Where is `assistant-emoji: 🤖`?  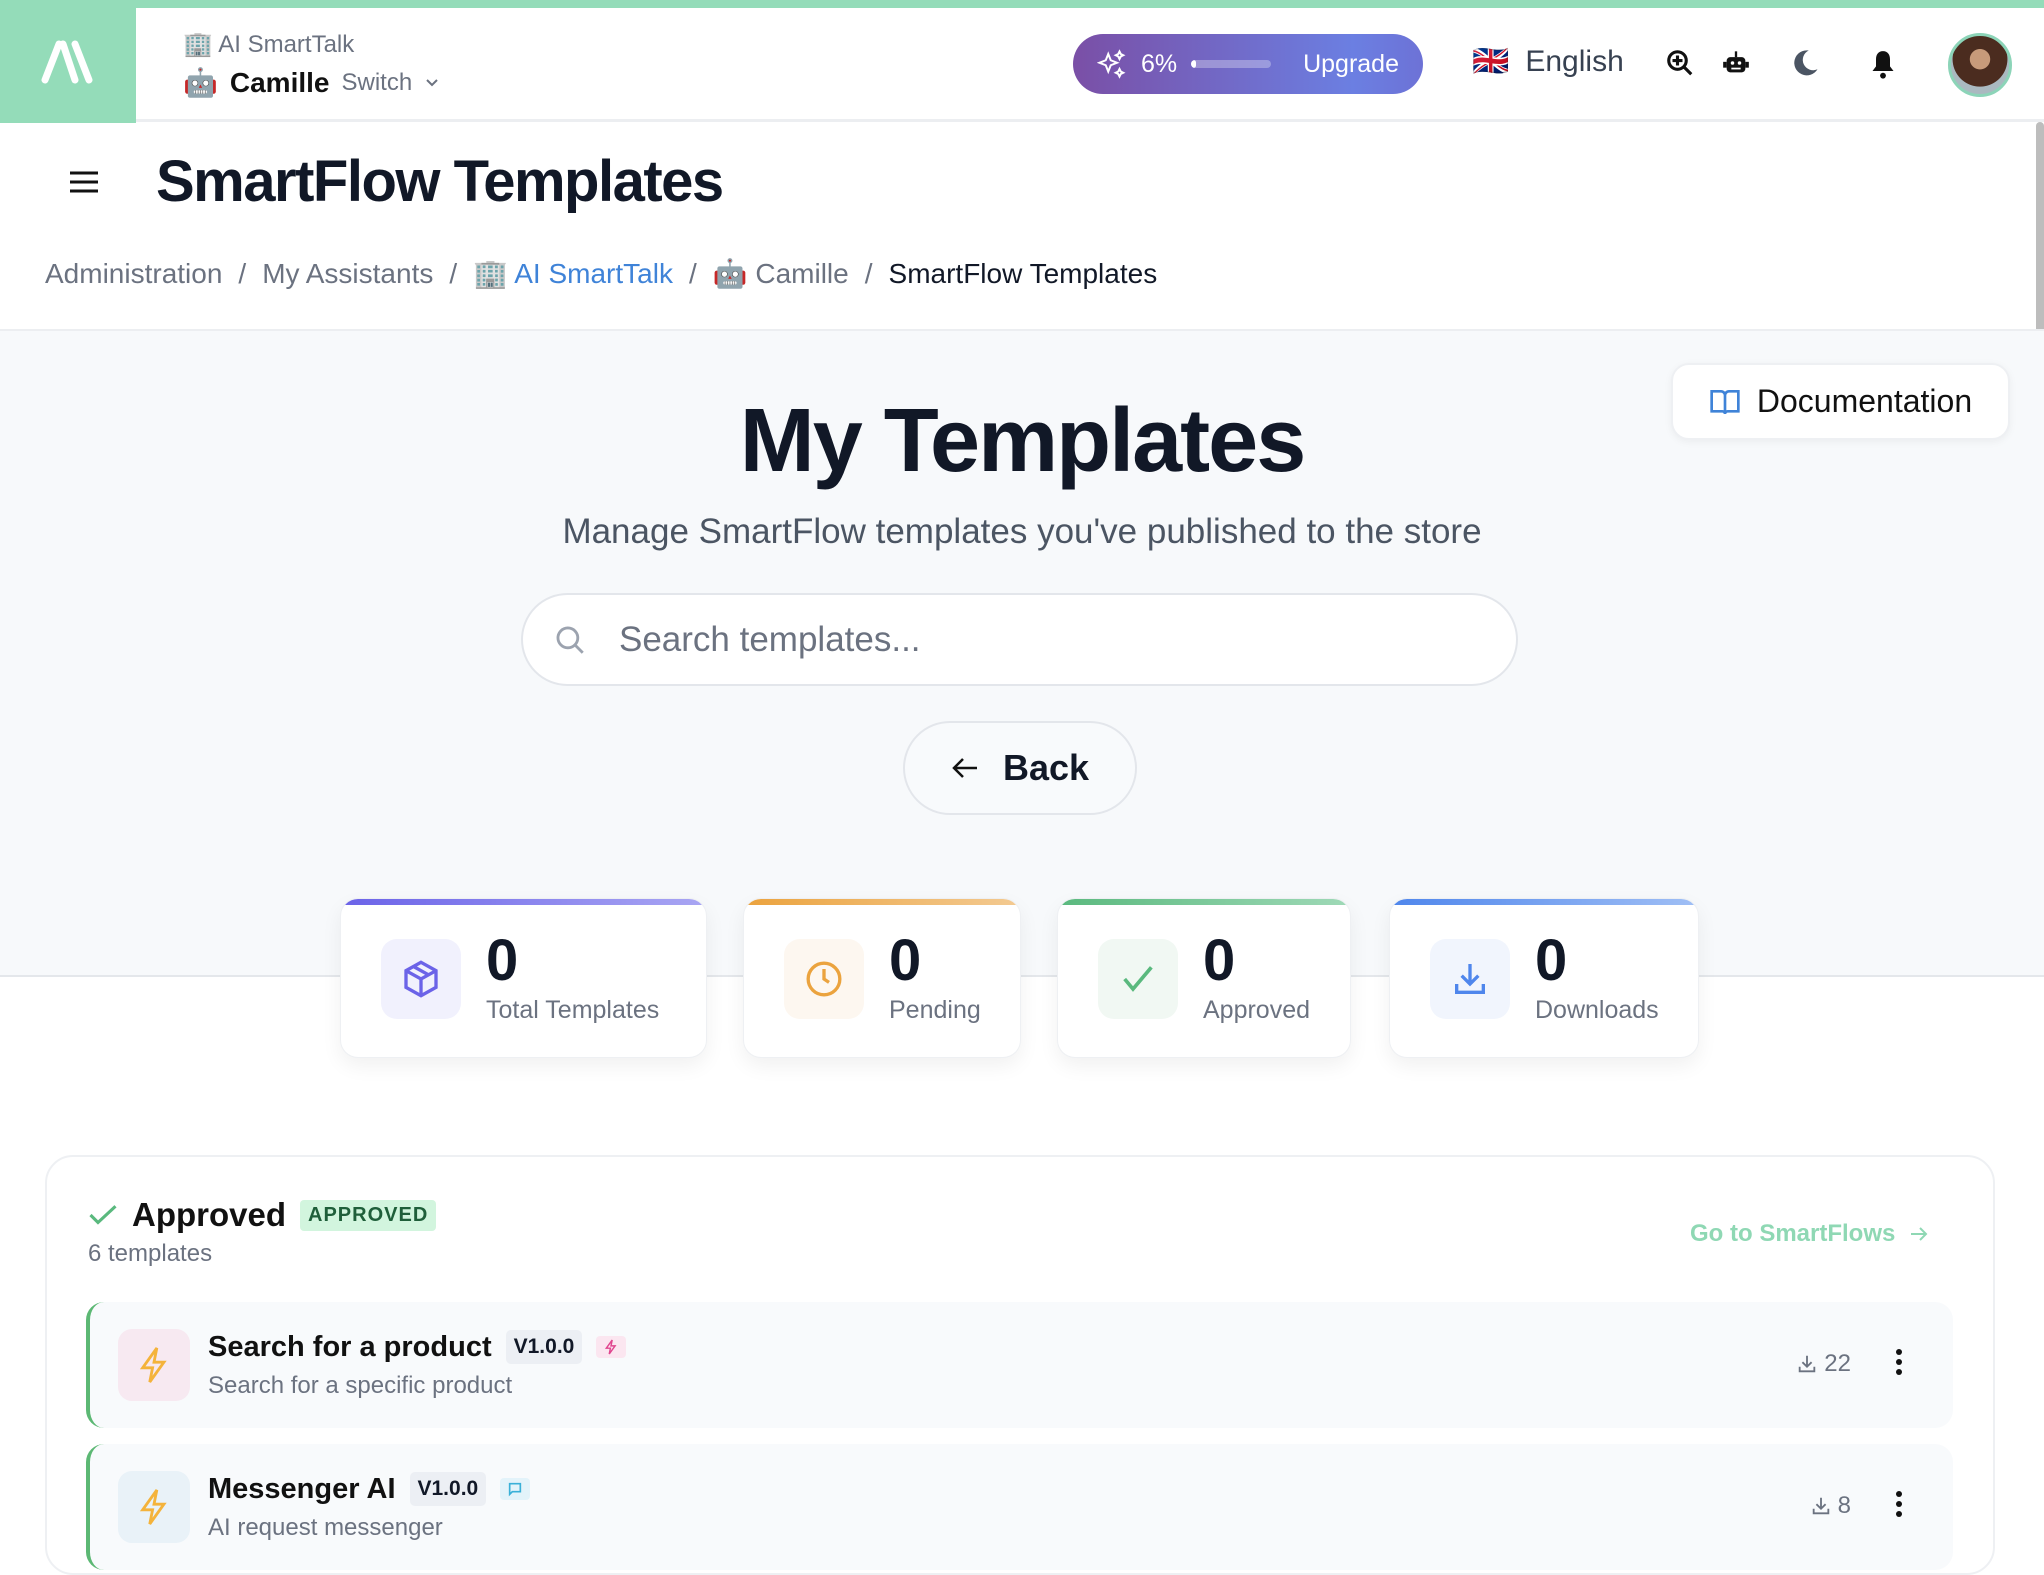
assistant-emoji: 🤖 is located at coordinates (200, 82).